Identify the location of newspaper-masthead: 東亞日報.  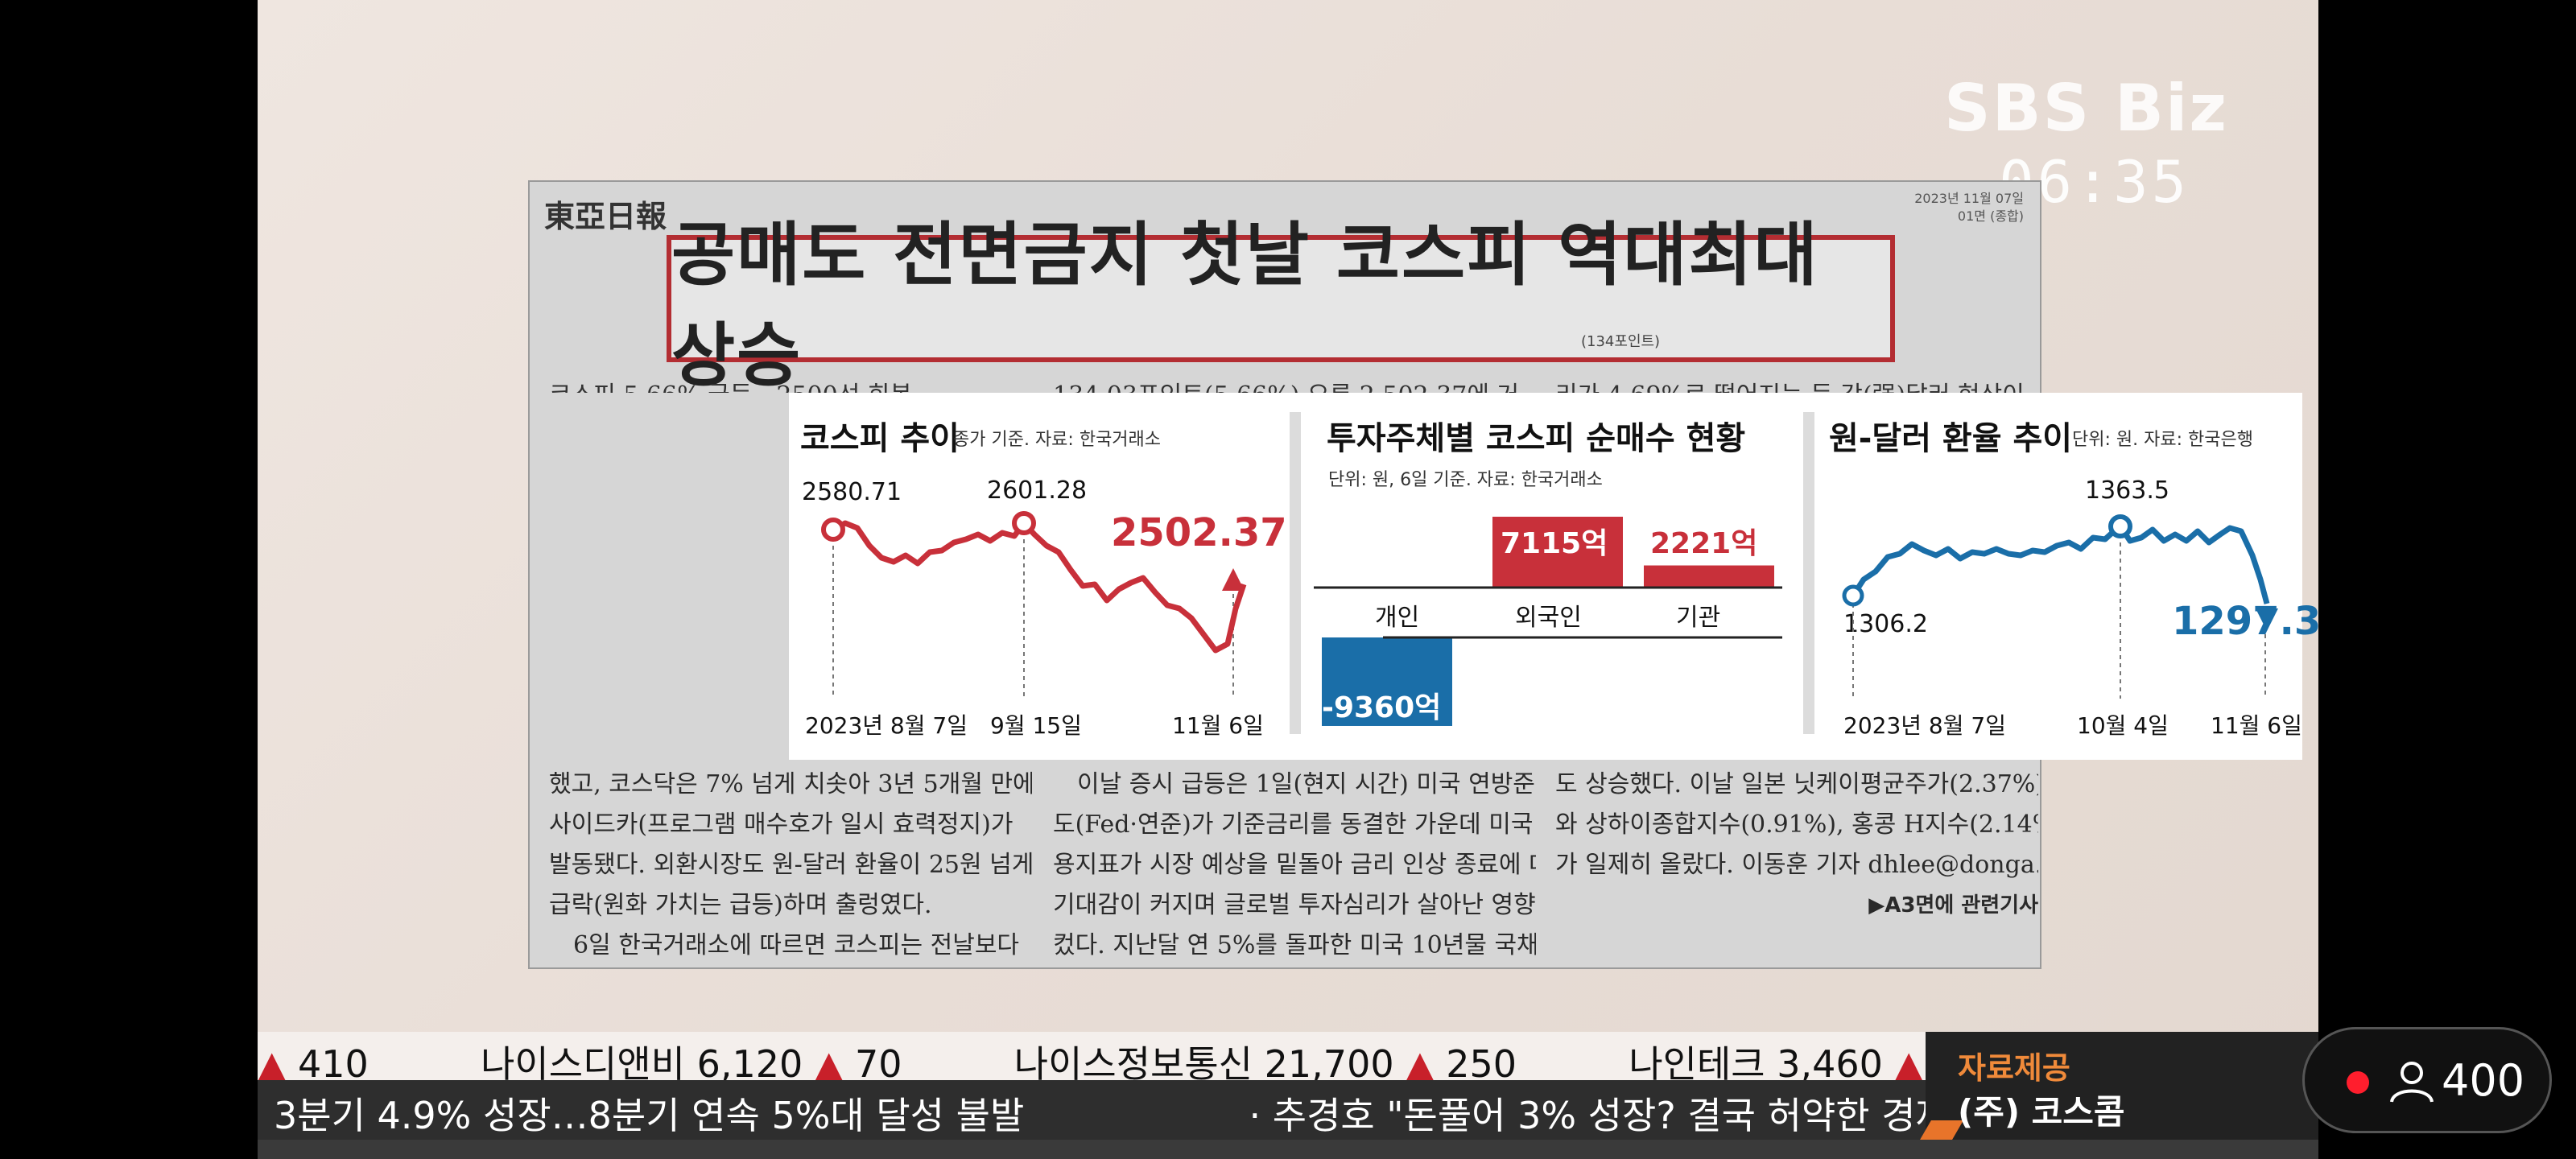
(605, 216).